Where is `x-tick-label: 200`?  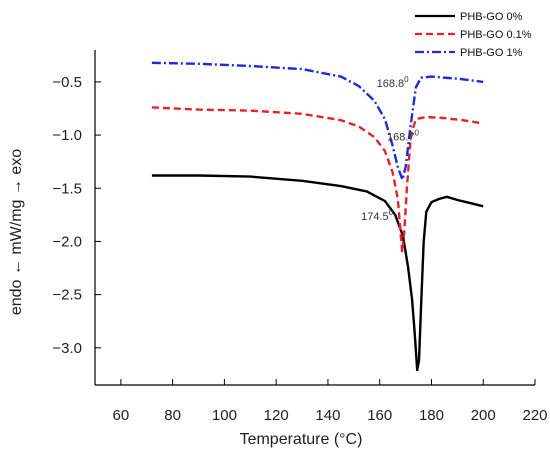
x-tick-label: 200 is located at coordinates (483, 415).